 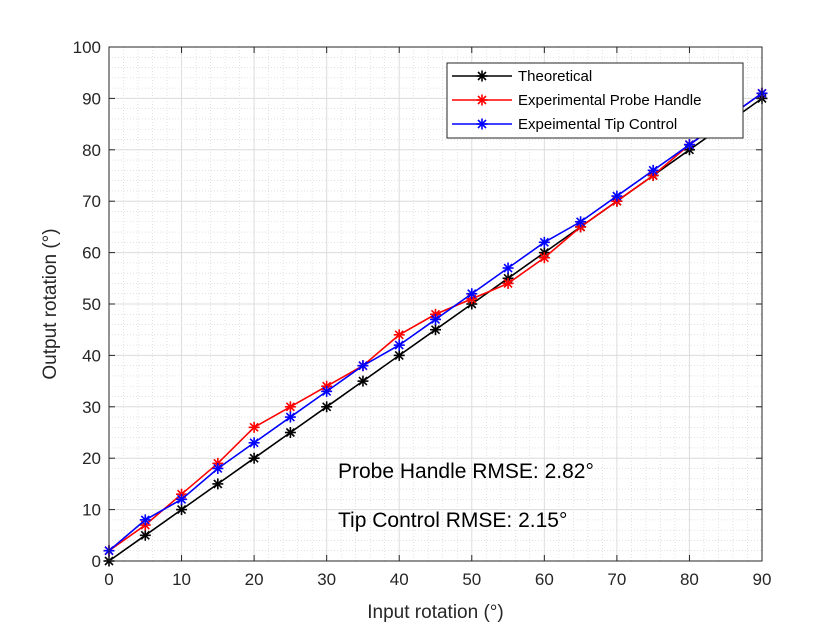 What do you see at coordinates (466, 471) in the screenshot?
I see `annotation-probe-handle-rmse: Probe Handle RMSE: 2.82°` at bounding box center [466, 471].